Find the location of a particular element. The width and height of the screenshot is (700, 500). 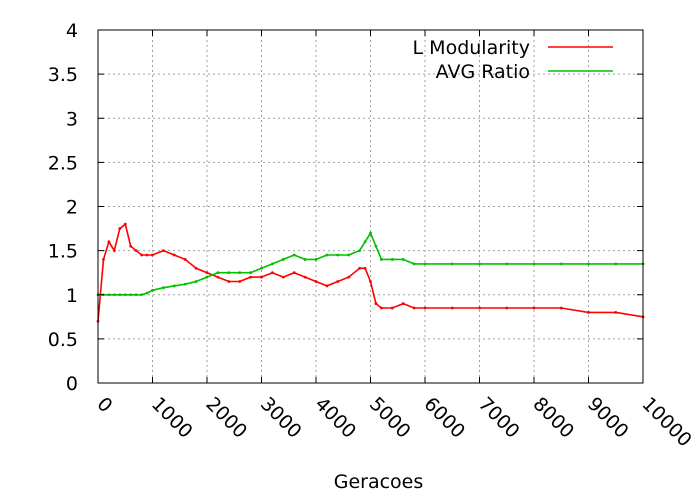

legend-label: L Modularity is located at coordinates (471, 48).